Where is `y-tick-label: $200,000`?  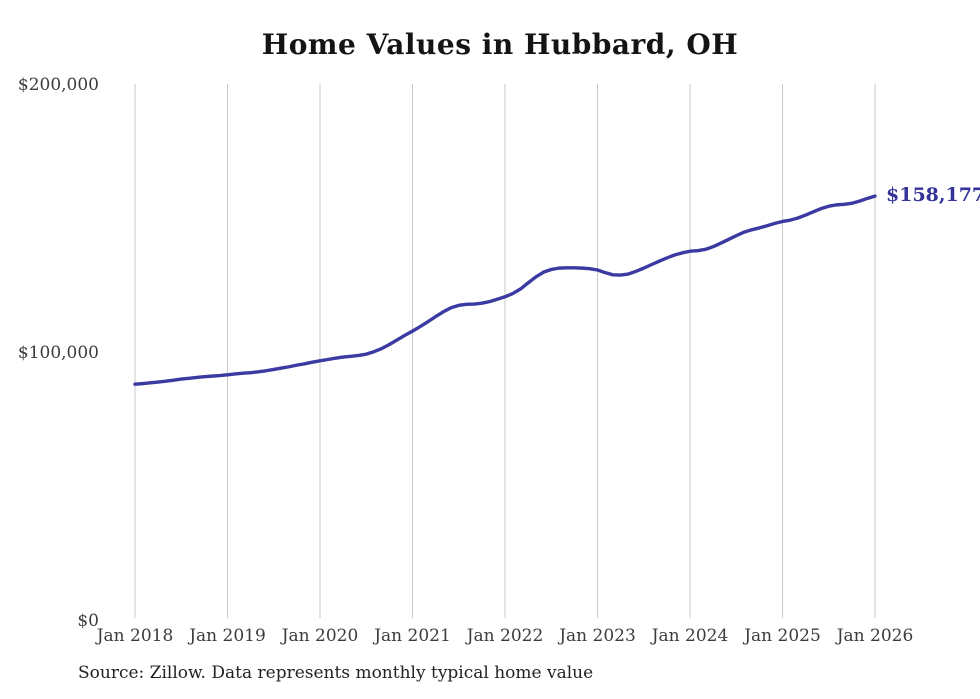 y-tick-label: $200,000 is located at coordinates (58, 85).